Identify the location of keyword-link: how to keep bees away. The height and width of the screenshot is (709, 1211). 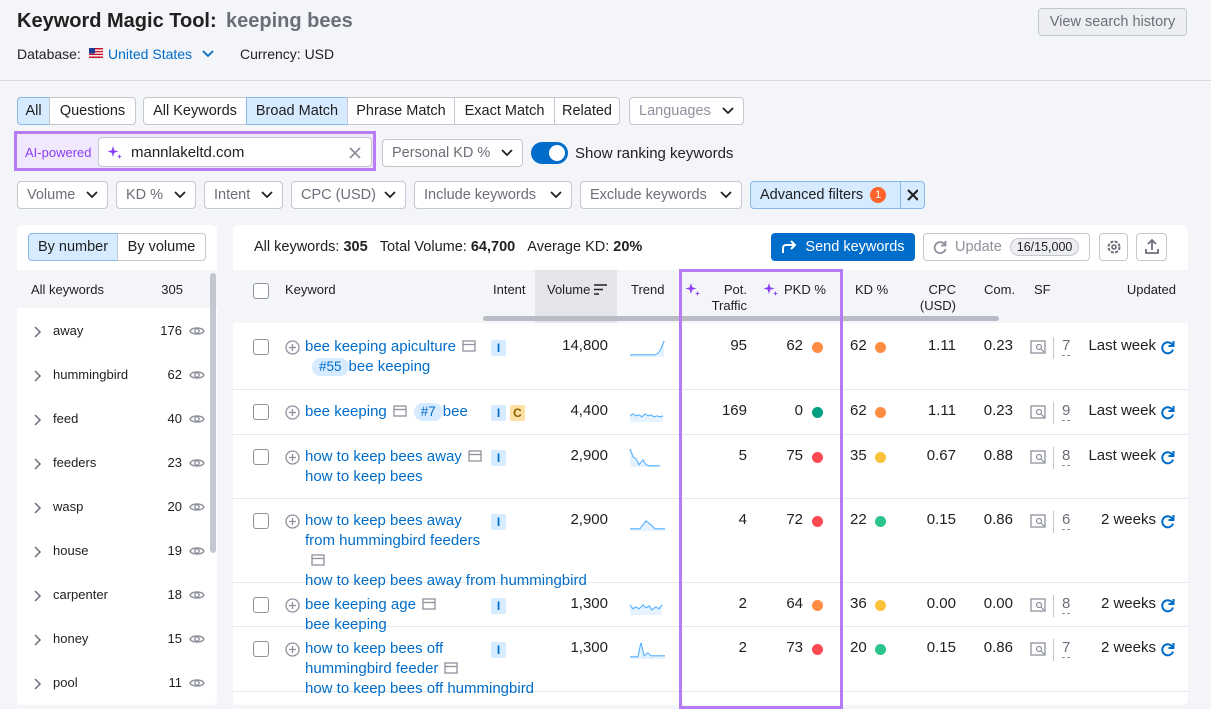
(393, 456).